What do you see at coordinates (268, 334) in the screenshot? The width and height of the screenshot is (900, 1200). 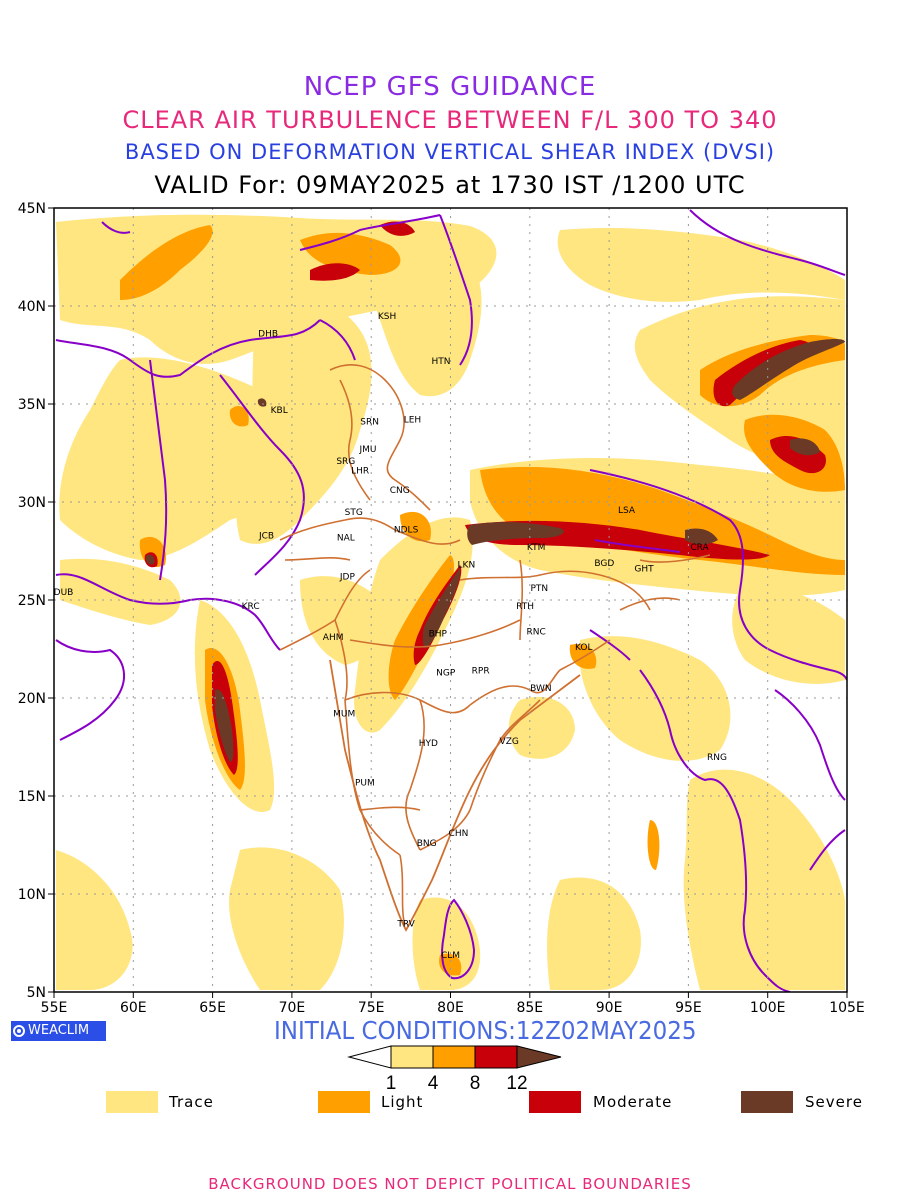 I see `station-label-dhb: DHB` at bounding box center [268, 334].